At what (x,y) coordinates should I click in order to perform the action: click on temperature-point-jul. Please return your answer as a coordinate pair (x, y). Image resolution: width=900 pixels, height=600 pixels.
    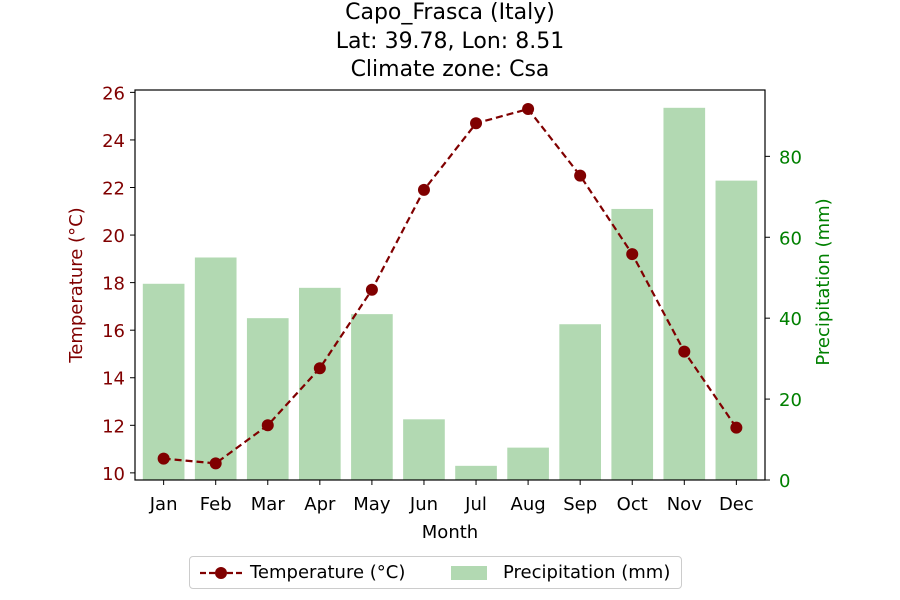
    Looking at the image, I should click on (476, 123).